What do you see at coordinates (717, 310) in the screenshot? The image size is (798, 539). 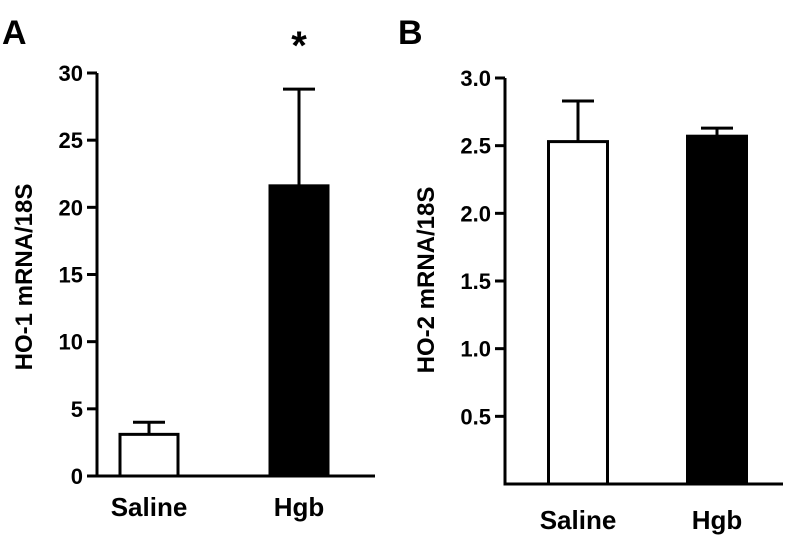 I see `panel-b-bar-hgb` at bounding box center [717, 310].